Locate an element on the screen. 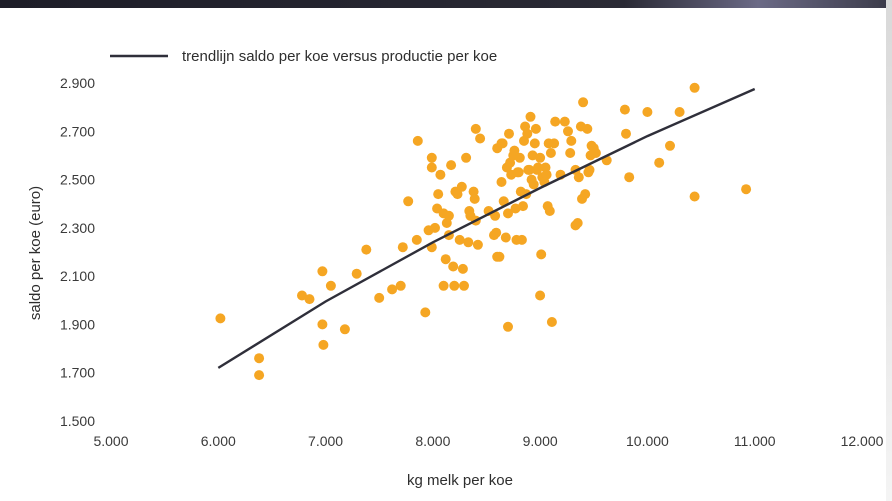  y-tick-label: 1.700 is located at coordinates (77, 373).